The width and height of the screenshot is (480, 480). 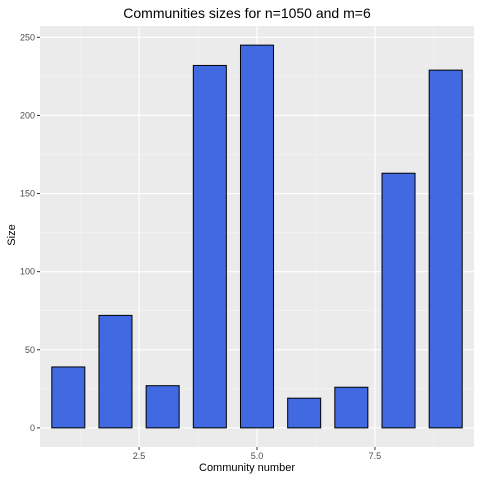 I want to click on y-tick-label: 250, so click(x=27, y=37).